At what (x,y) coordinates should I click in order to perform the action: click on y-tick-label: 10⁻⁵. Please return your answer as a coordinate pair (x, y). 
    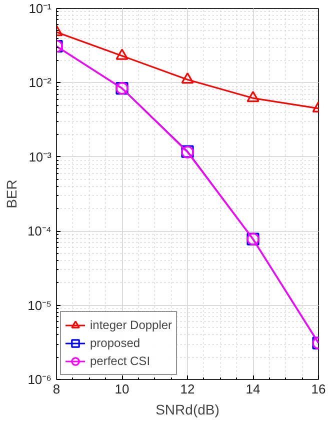
    Looking at the image, I should click on (40, 305).